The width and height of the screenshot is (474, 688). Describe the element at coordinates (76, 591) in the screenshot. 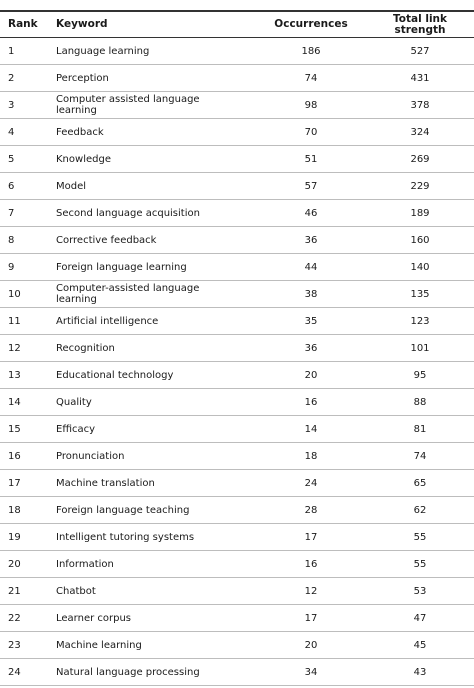

I see `keyword-text: Chatbot` at that location.